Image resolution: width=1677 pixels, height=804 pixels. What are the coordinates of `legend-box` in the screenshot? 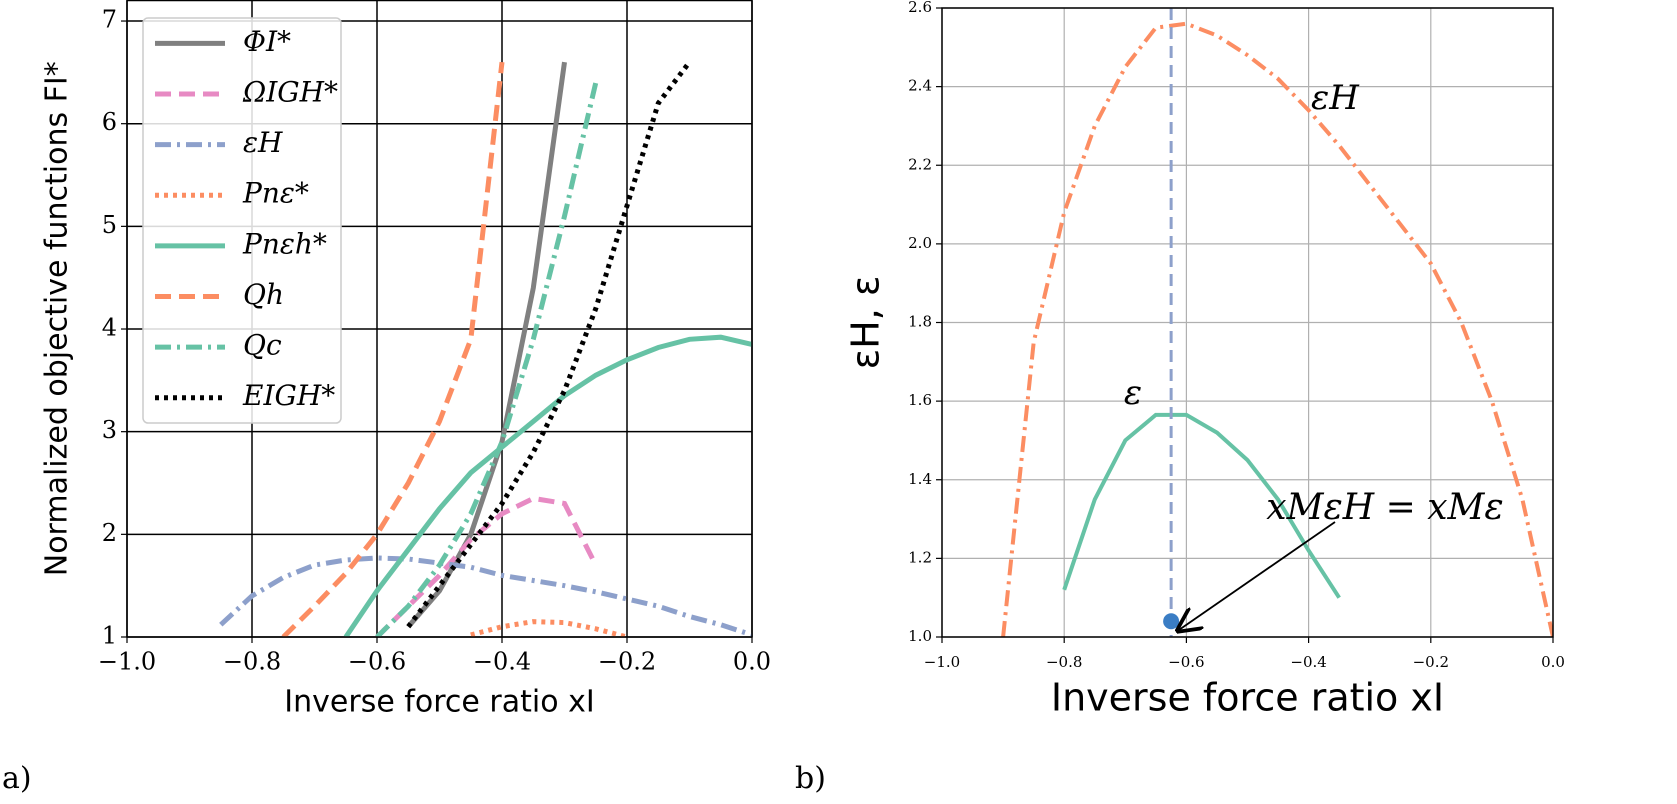 It's located at (242, 220).